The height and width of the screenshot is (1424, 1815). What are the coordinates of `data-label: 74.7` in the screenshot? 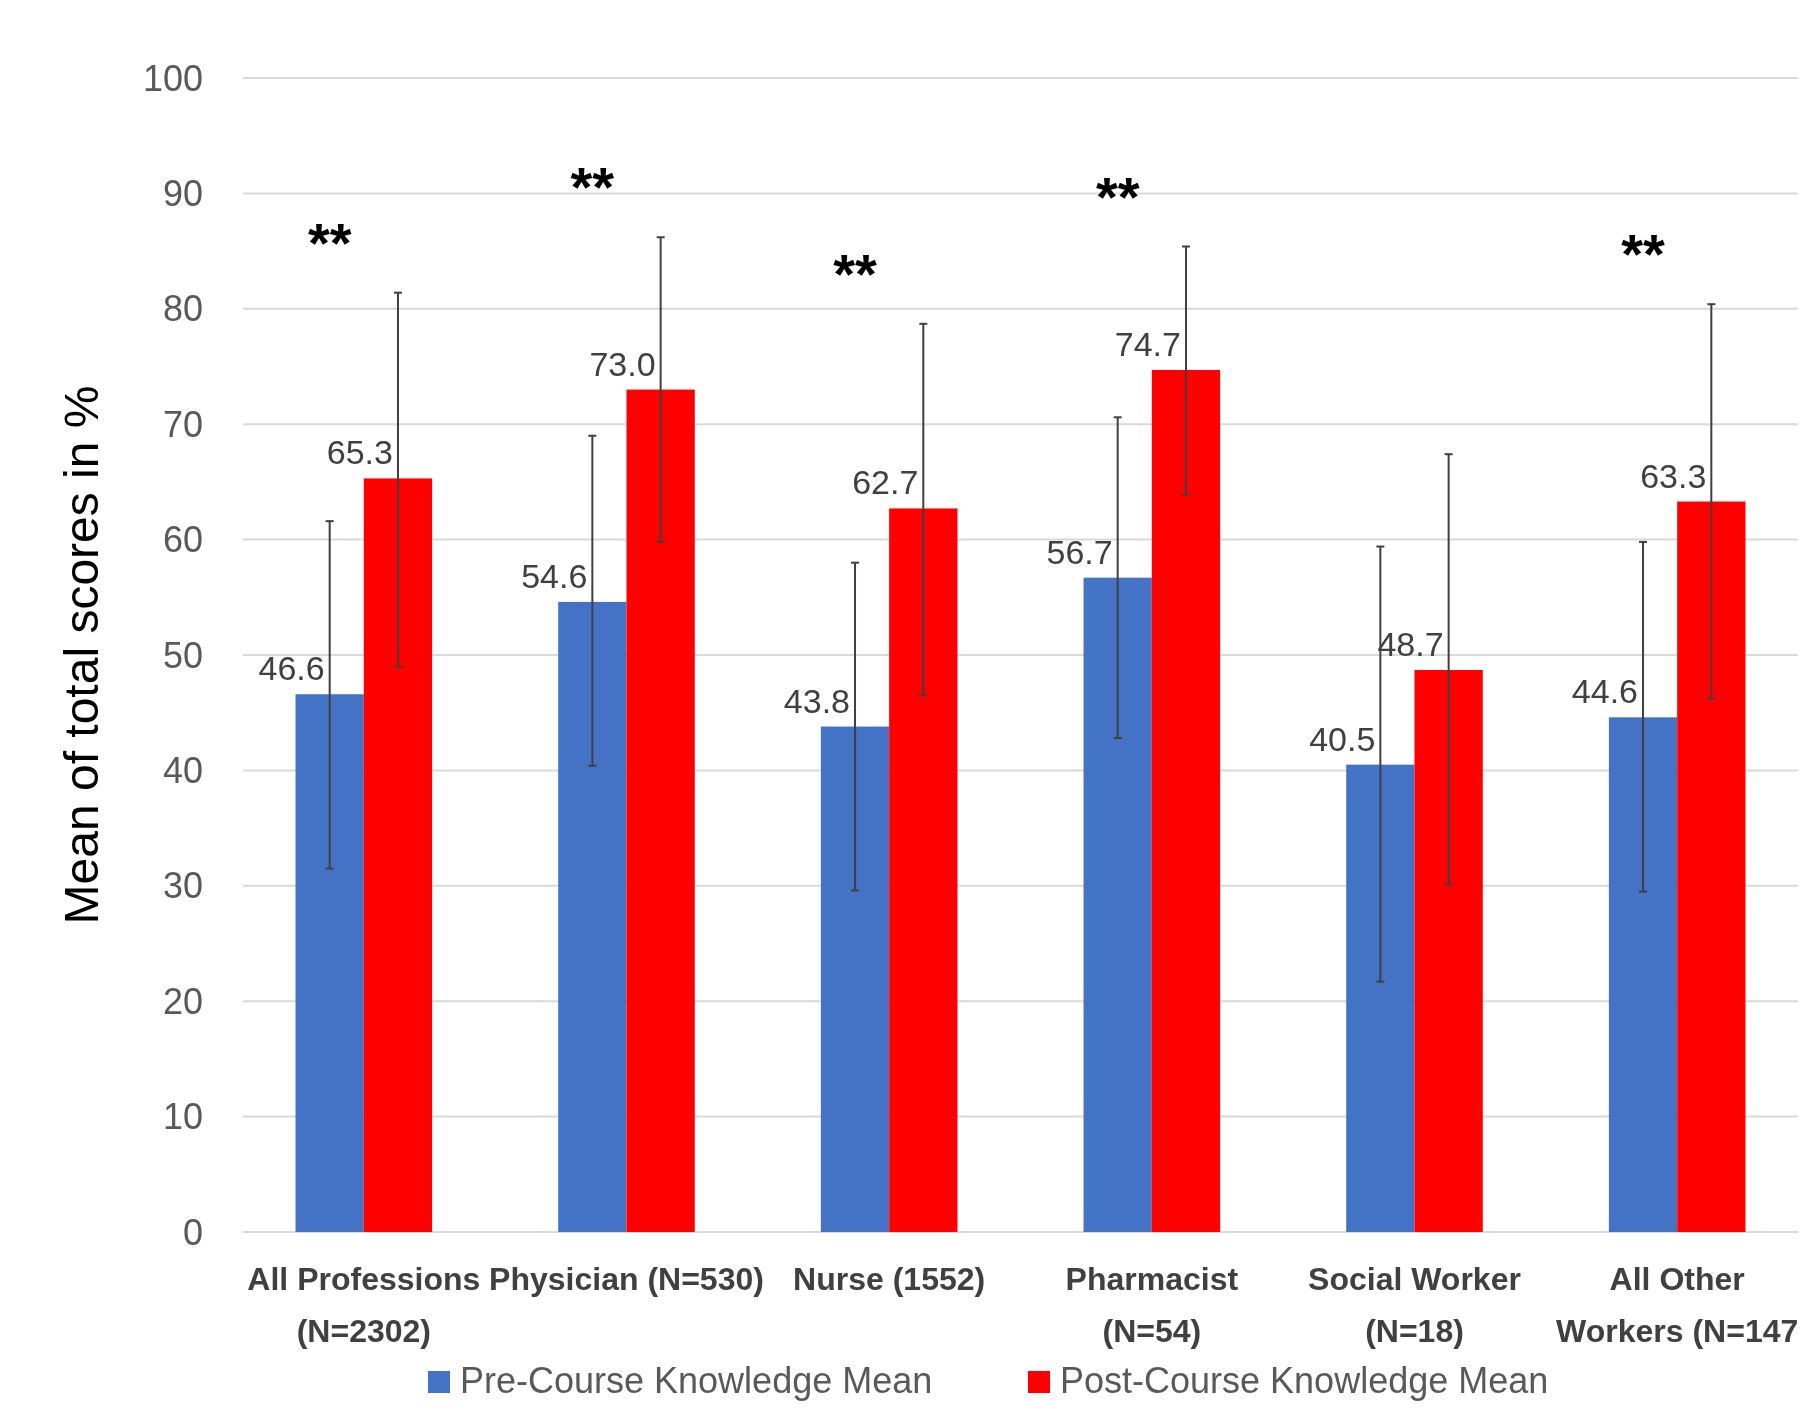 It's located at (1147, 343).